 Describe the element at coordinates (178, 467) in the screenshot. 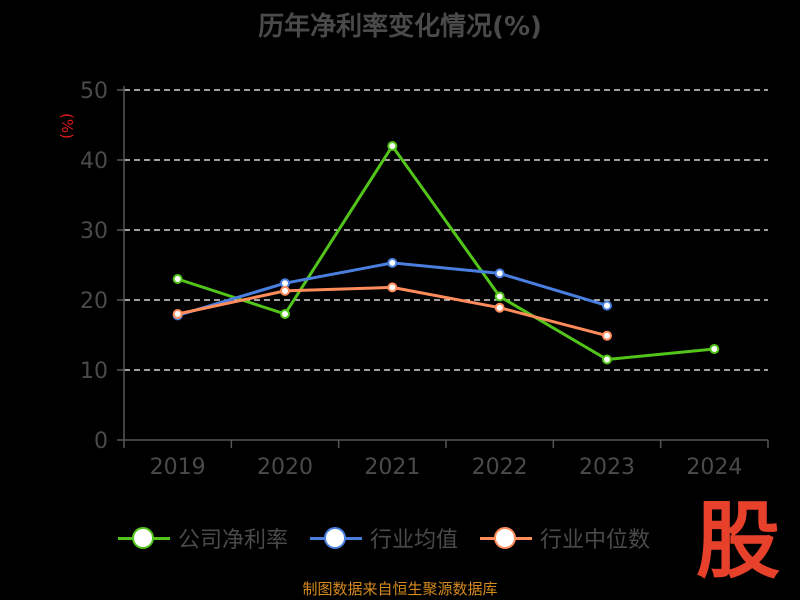

I see `x-tick-label: 2019` at that location.